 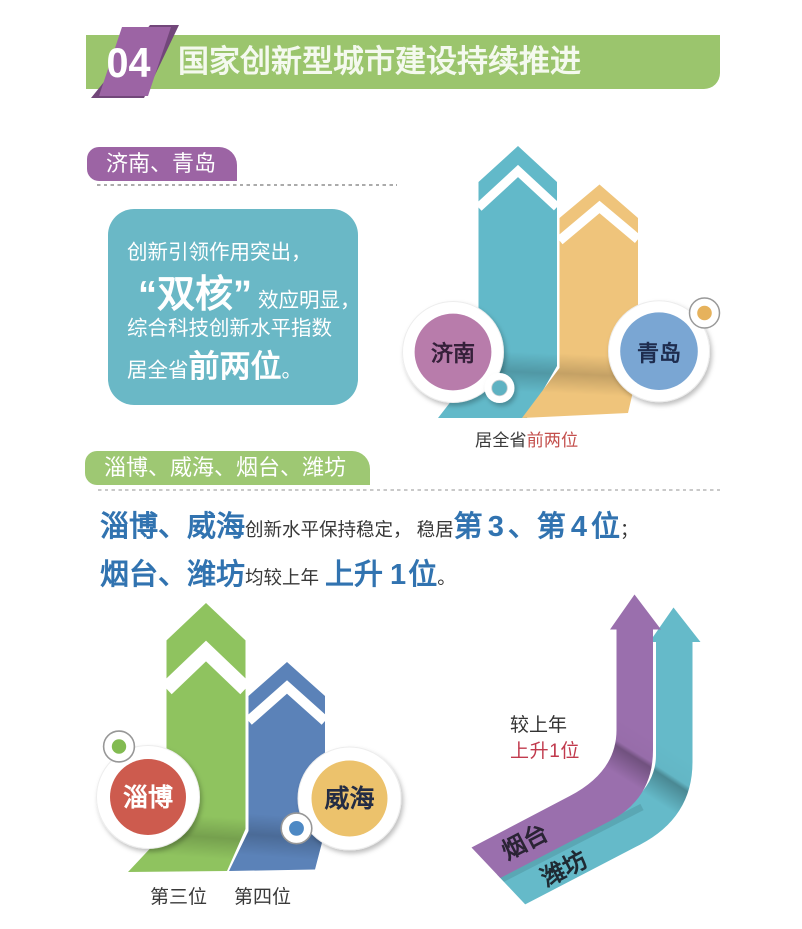 I want to click on svg-text: 威海, so click(x=349, y=798).